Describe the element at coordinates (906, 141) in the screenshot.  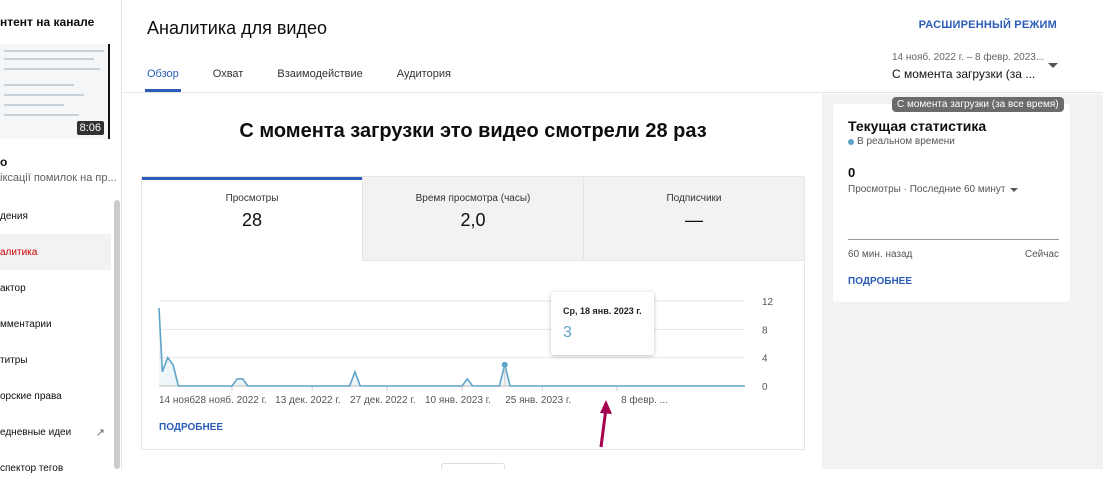
I see `realtime-subtitle: В реальном времени` at that location.